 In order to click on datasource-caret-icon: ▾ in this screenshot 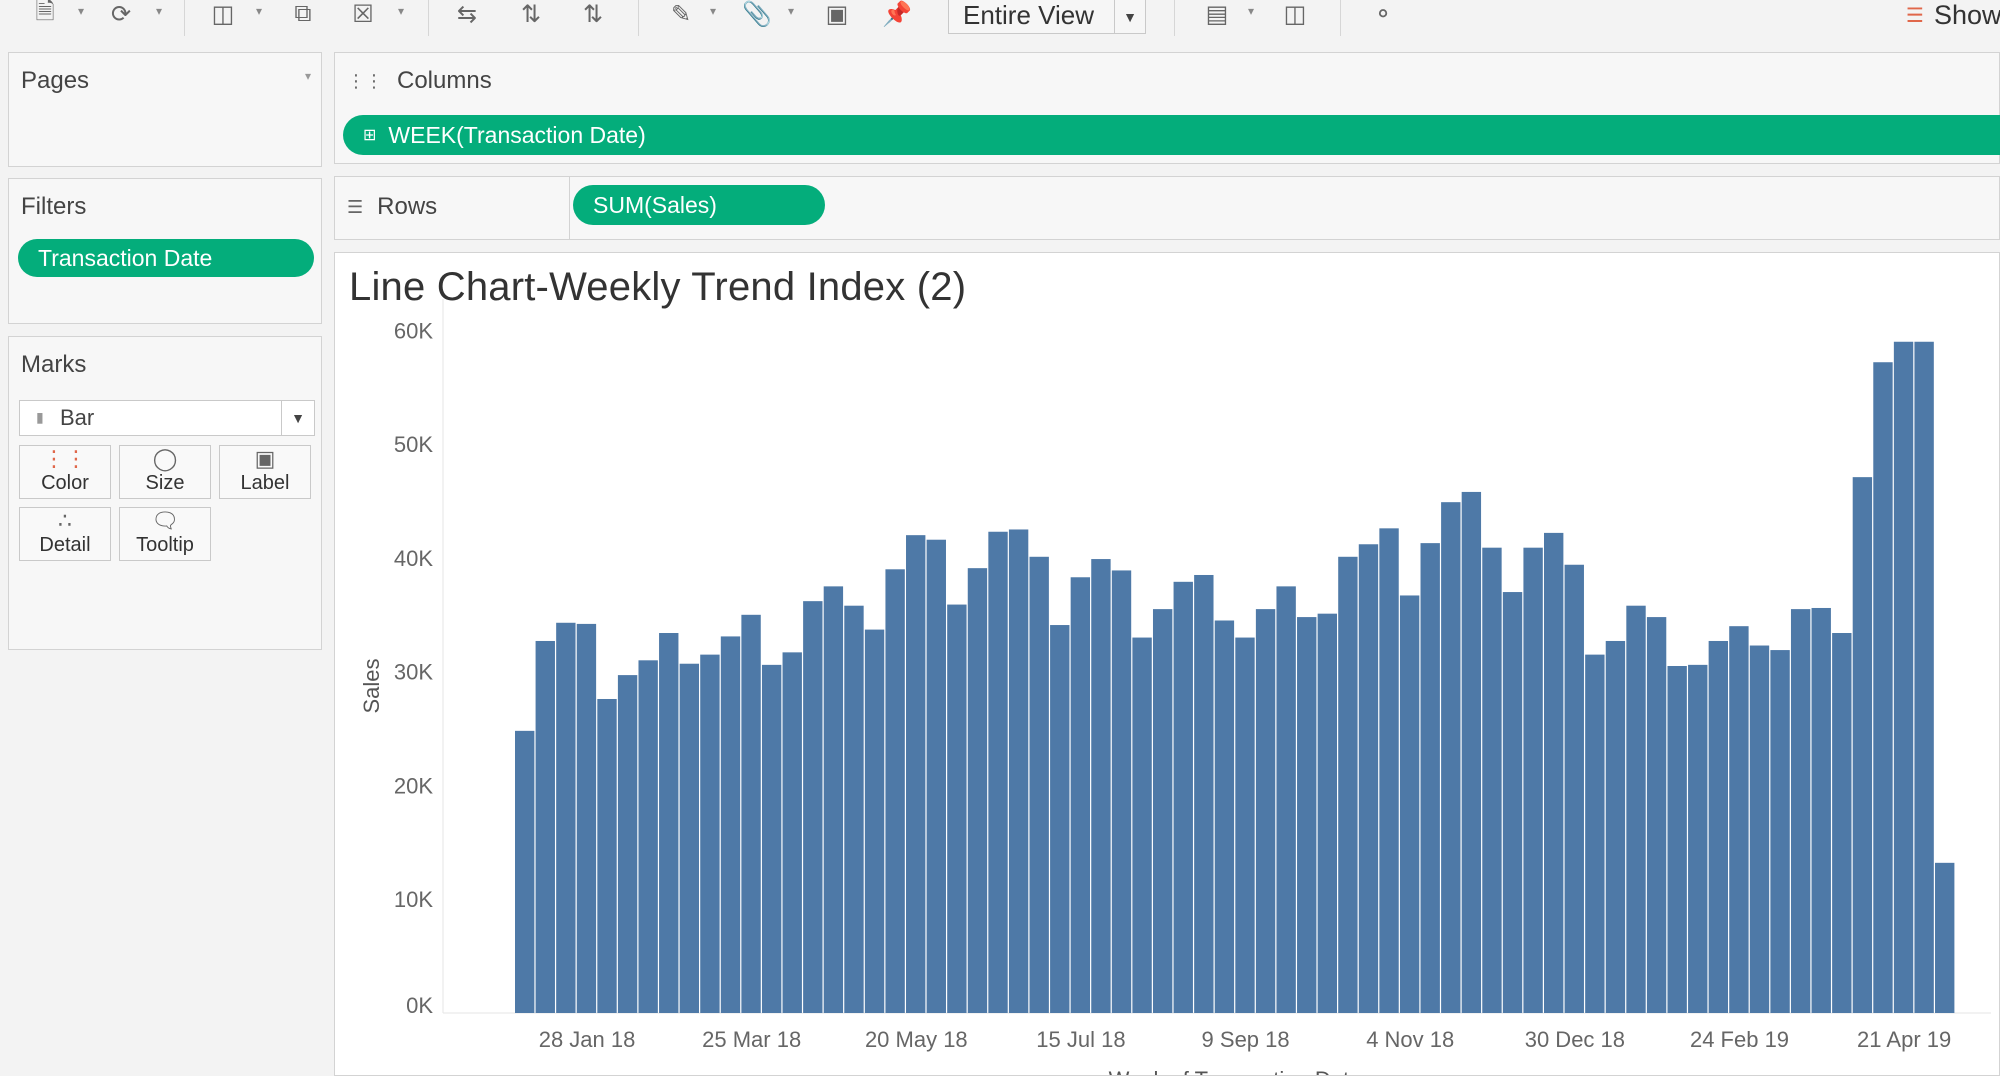, I will do `click(81, 11)`.